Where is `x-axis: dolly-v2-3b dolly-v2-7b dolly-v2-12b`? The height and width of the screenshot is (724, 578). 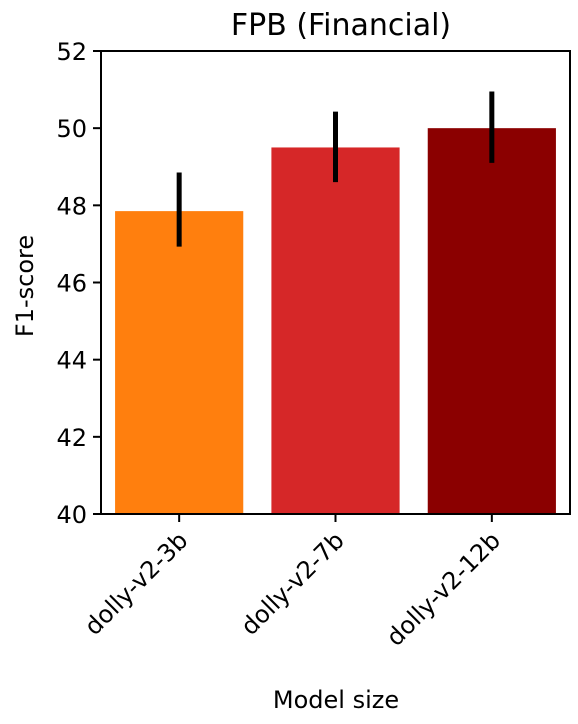 x-axis: dolly-v2-3b dolly-v2-7b dolly-v2-12b is located at coordinates (292, 583).